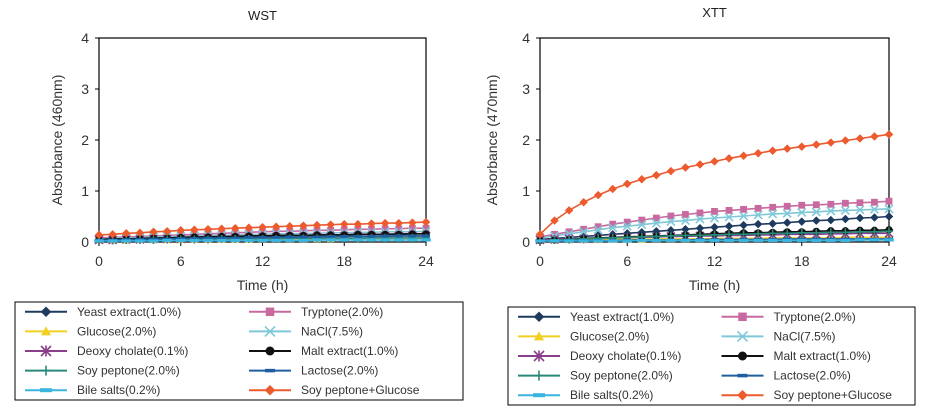 This screenshot has height=414, width=939. I want to click on legend-label: Yeast extract(1.0%), so click(622, 317).